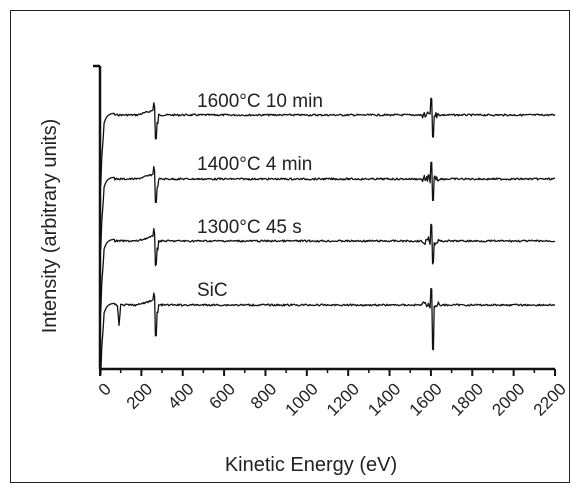  I want to click on x-tick-label-800: 800, so click(263, 395).